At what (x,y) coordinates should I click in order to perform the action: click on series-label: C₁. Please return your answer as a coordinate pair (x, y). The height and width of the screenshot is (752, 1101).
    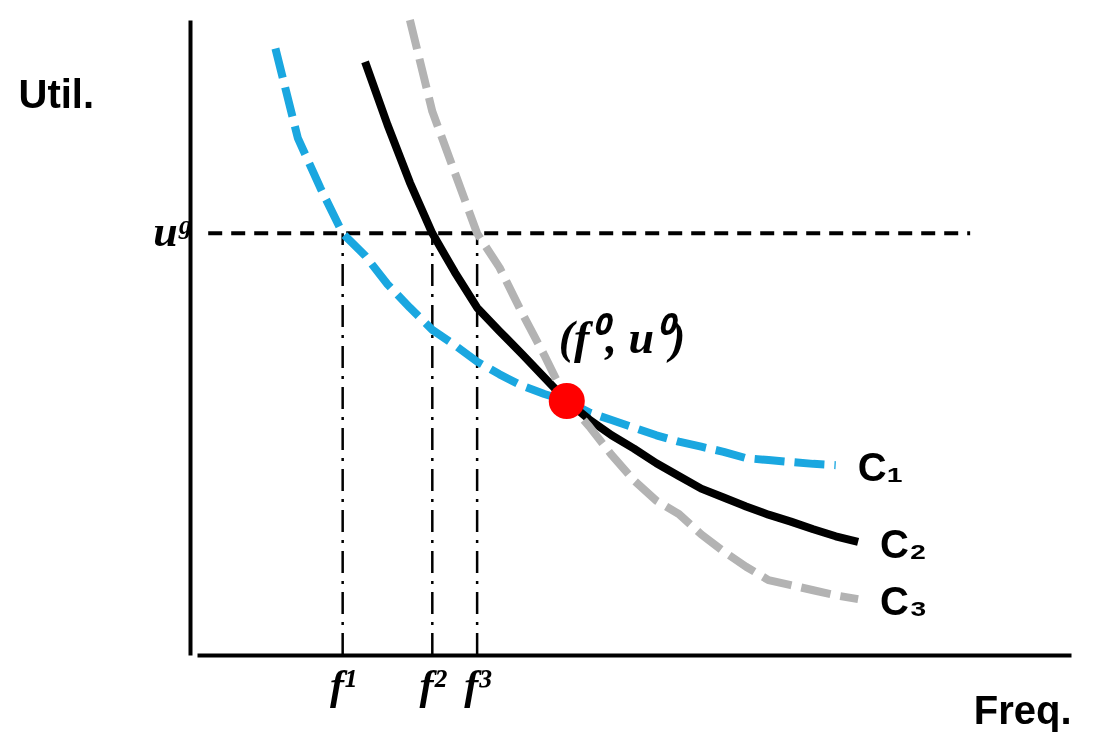
    Looking at the image, I should click on (880, 467).